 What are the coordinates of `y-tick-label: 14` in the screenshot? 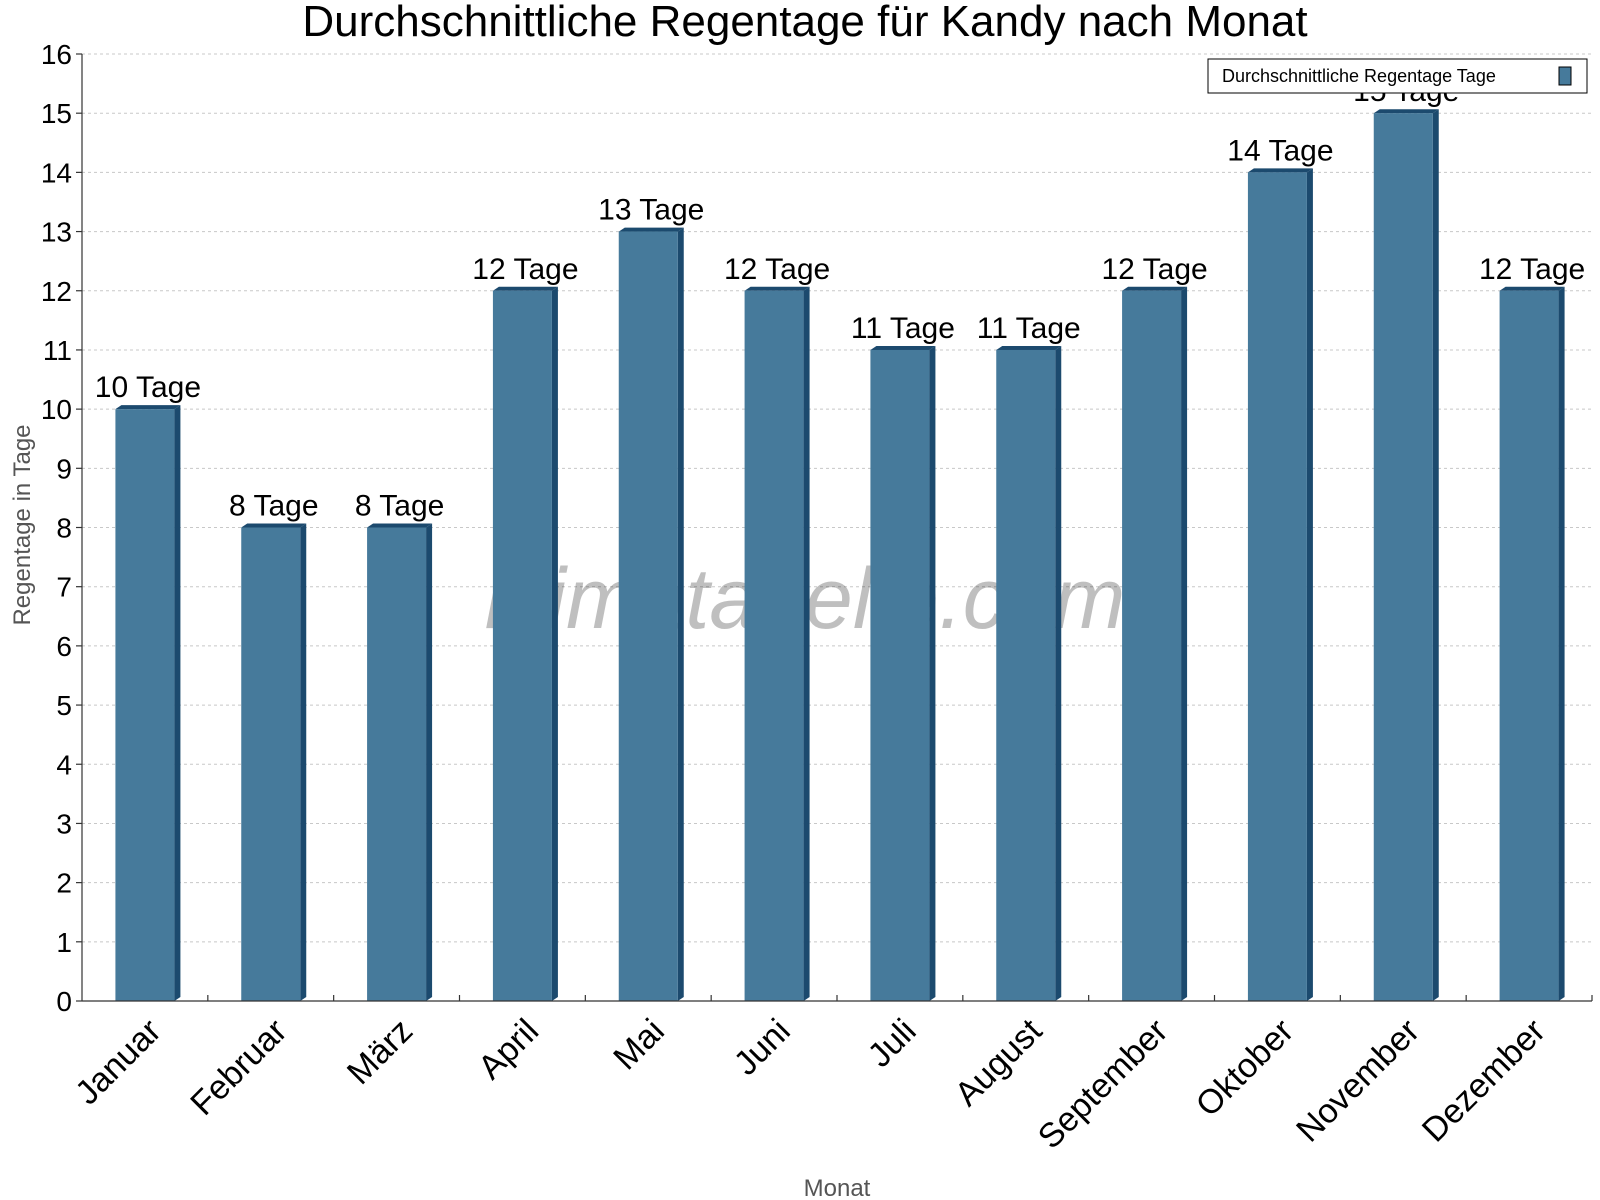 It's located at (56, 172).